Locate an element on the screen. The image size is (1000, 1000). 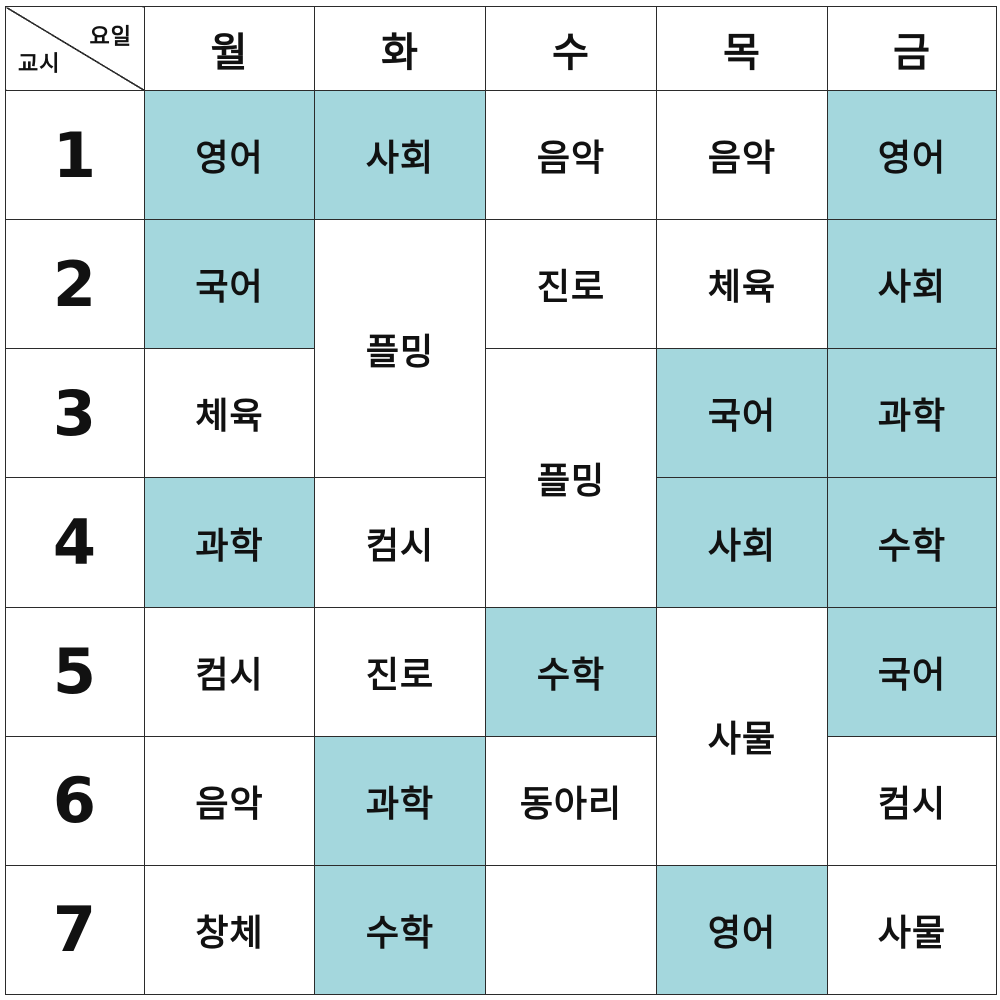
period-row-6: 6 음악 과학 동아리 컴시 is located at coordinates (501, 800).